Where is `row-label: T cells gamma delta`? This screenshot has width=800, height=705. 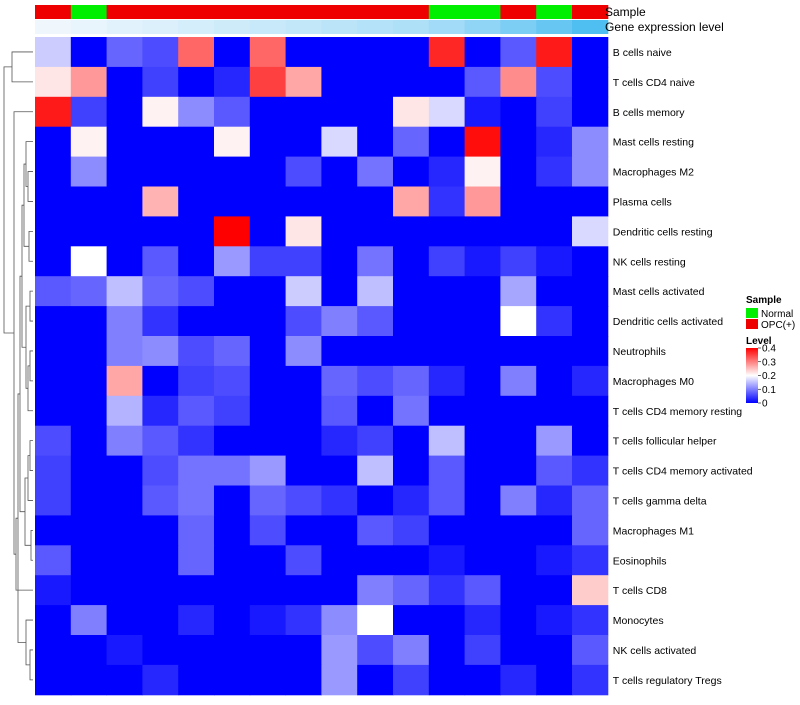 row-label: T cells gamma delta is located at coordinates (660, 501).